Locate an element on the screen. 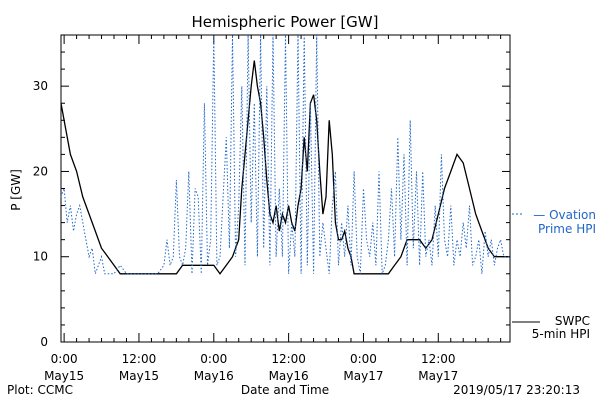 This screenshot has width=600, height=400. legend-swpc-line2: 5-min HPI is located at coordinates (561, 334).